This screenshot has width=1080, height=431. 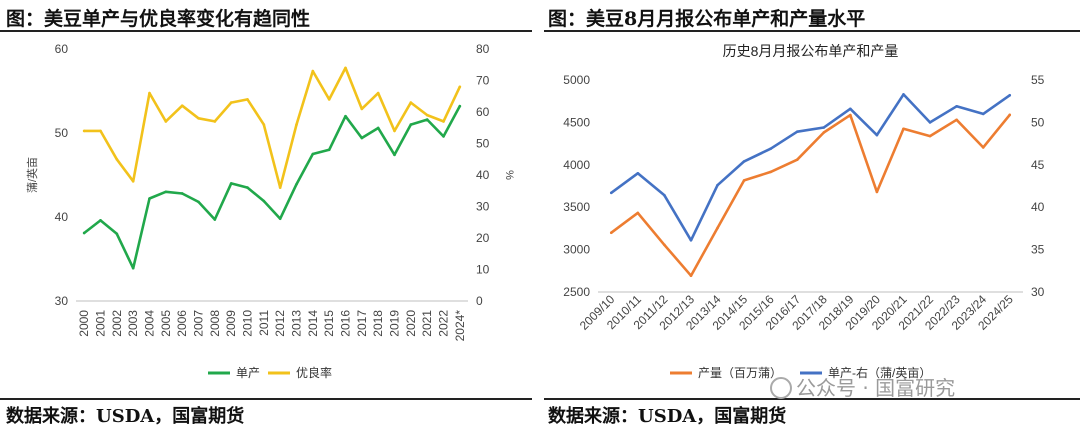 What do you see at coordinates (576, 165) in the screenshot?
I see `right-chart-ytick-label: 4000` at bounding box center [576, 165].